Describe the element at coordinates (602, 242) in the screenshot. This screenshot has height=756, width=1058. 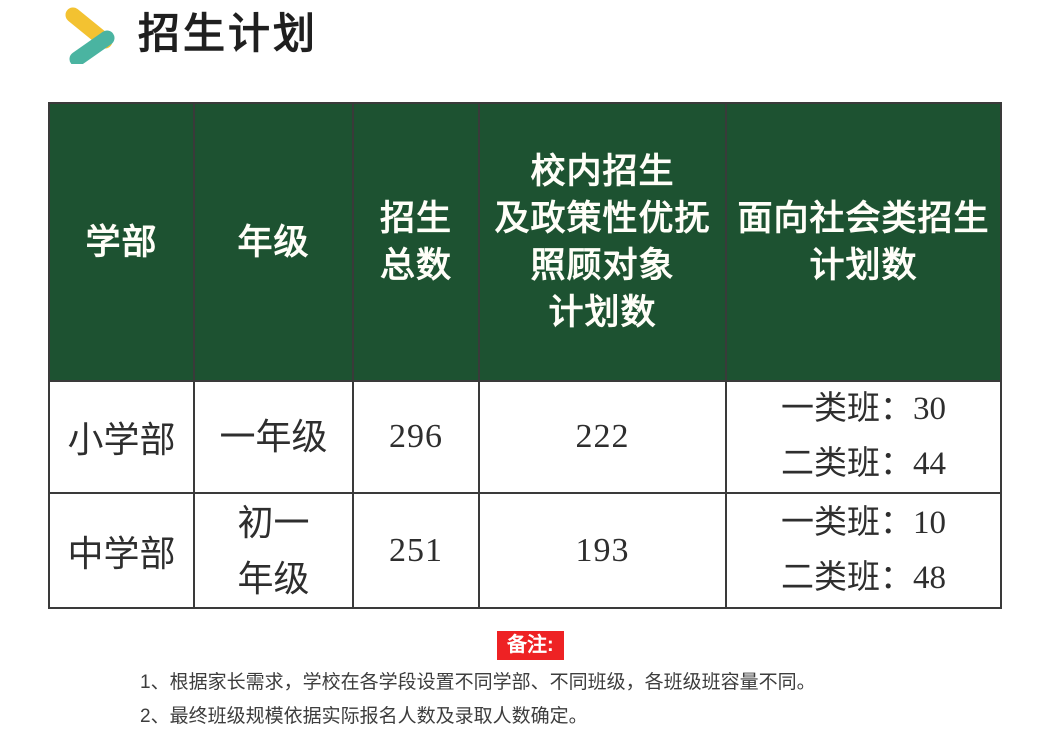
I see `header-internal-plan: 校内招生 及政策性优抚 照顾对象 计划数` at that location.